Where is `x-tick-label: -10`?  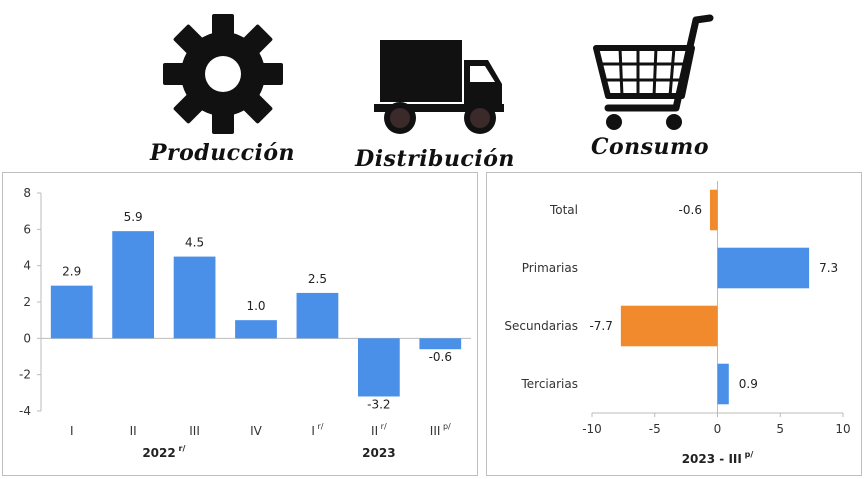
x-tick-label: -10 is located at coordinates (592, 429).